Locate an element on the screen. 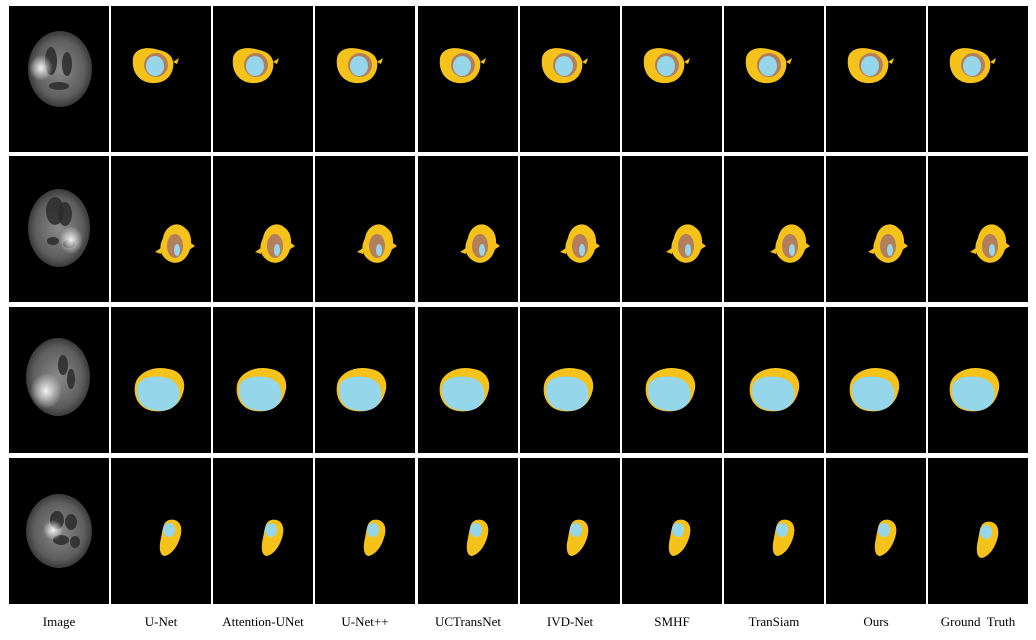 The width and height of the screenshot is (1036, 640). column-label-uctransnet: UCTransNet is located at coordinates (468, 621).